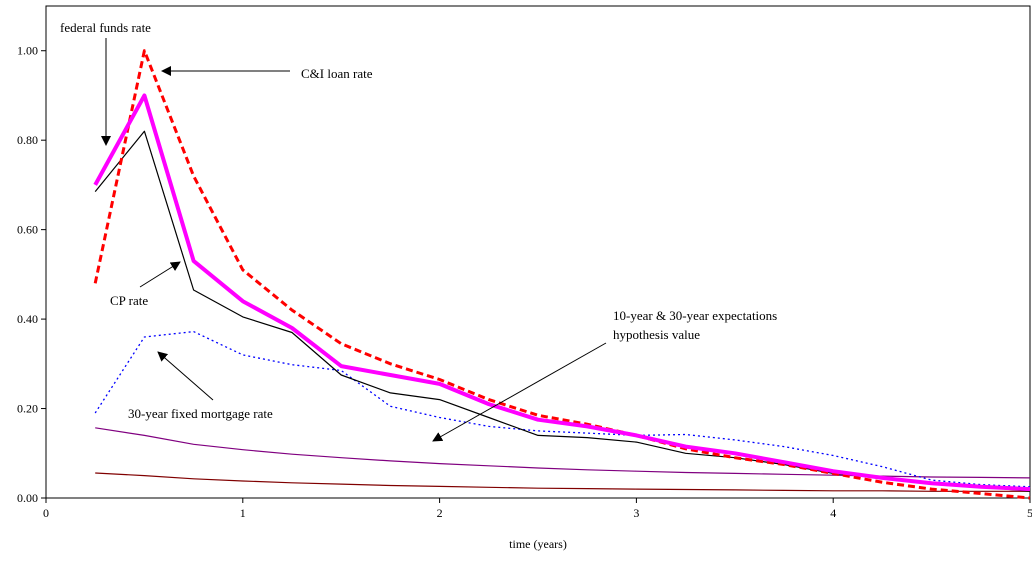 This screenshot has height=562, width=1032. I want to click on x-tick-label: 4, so click(833, 513).